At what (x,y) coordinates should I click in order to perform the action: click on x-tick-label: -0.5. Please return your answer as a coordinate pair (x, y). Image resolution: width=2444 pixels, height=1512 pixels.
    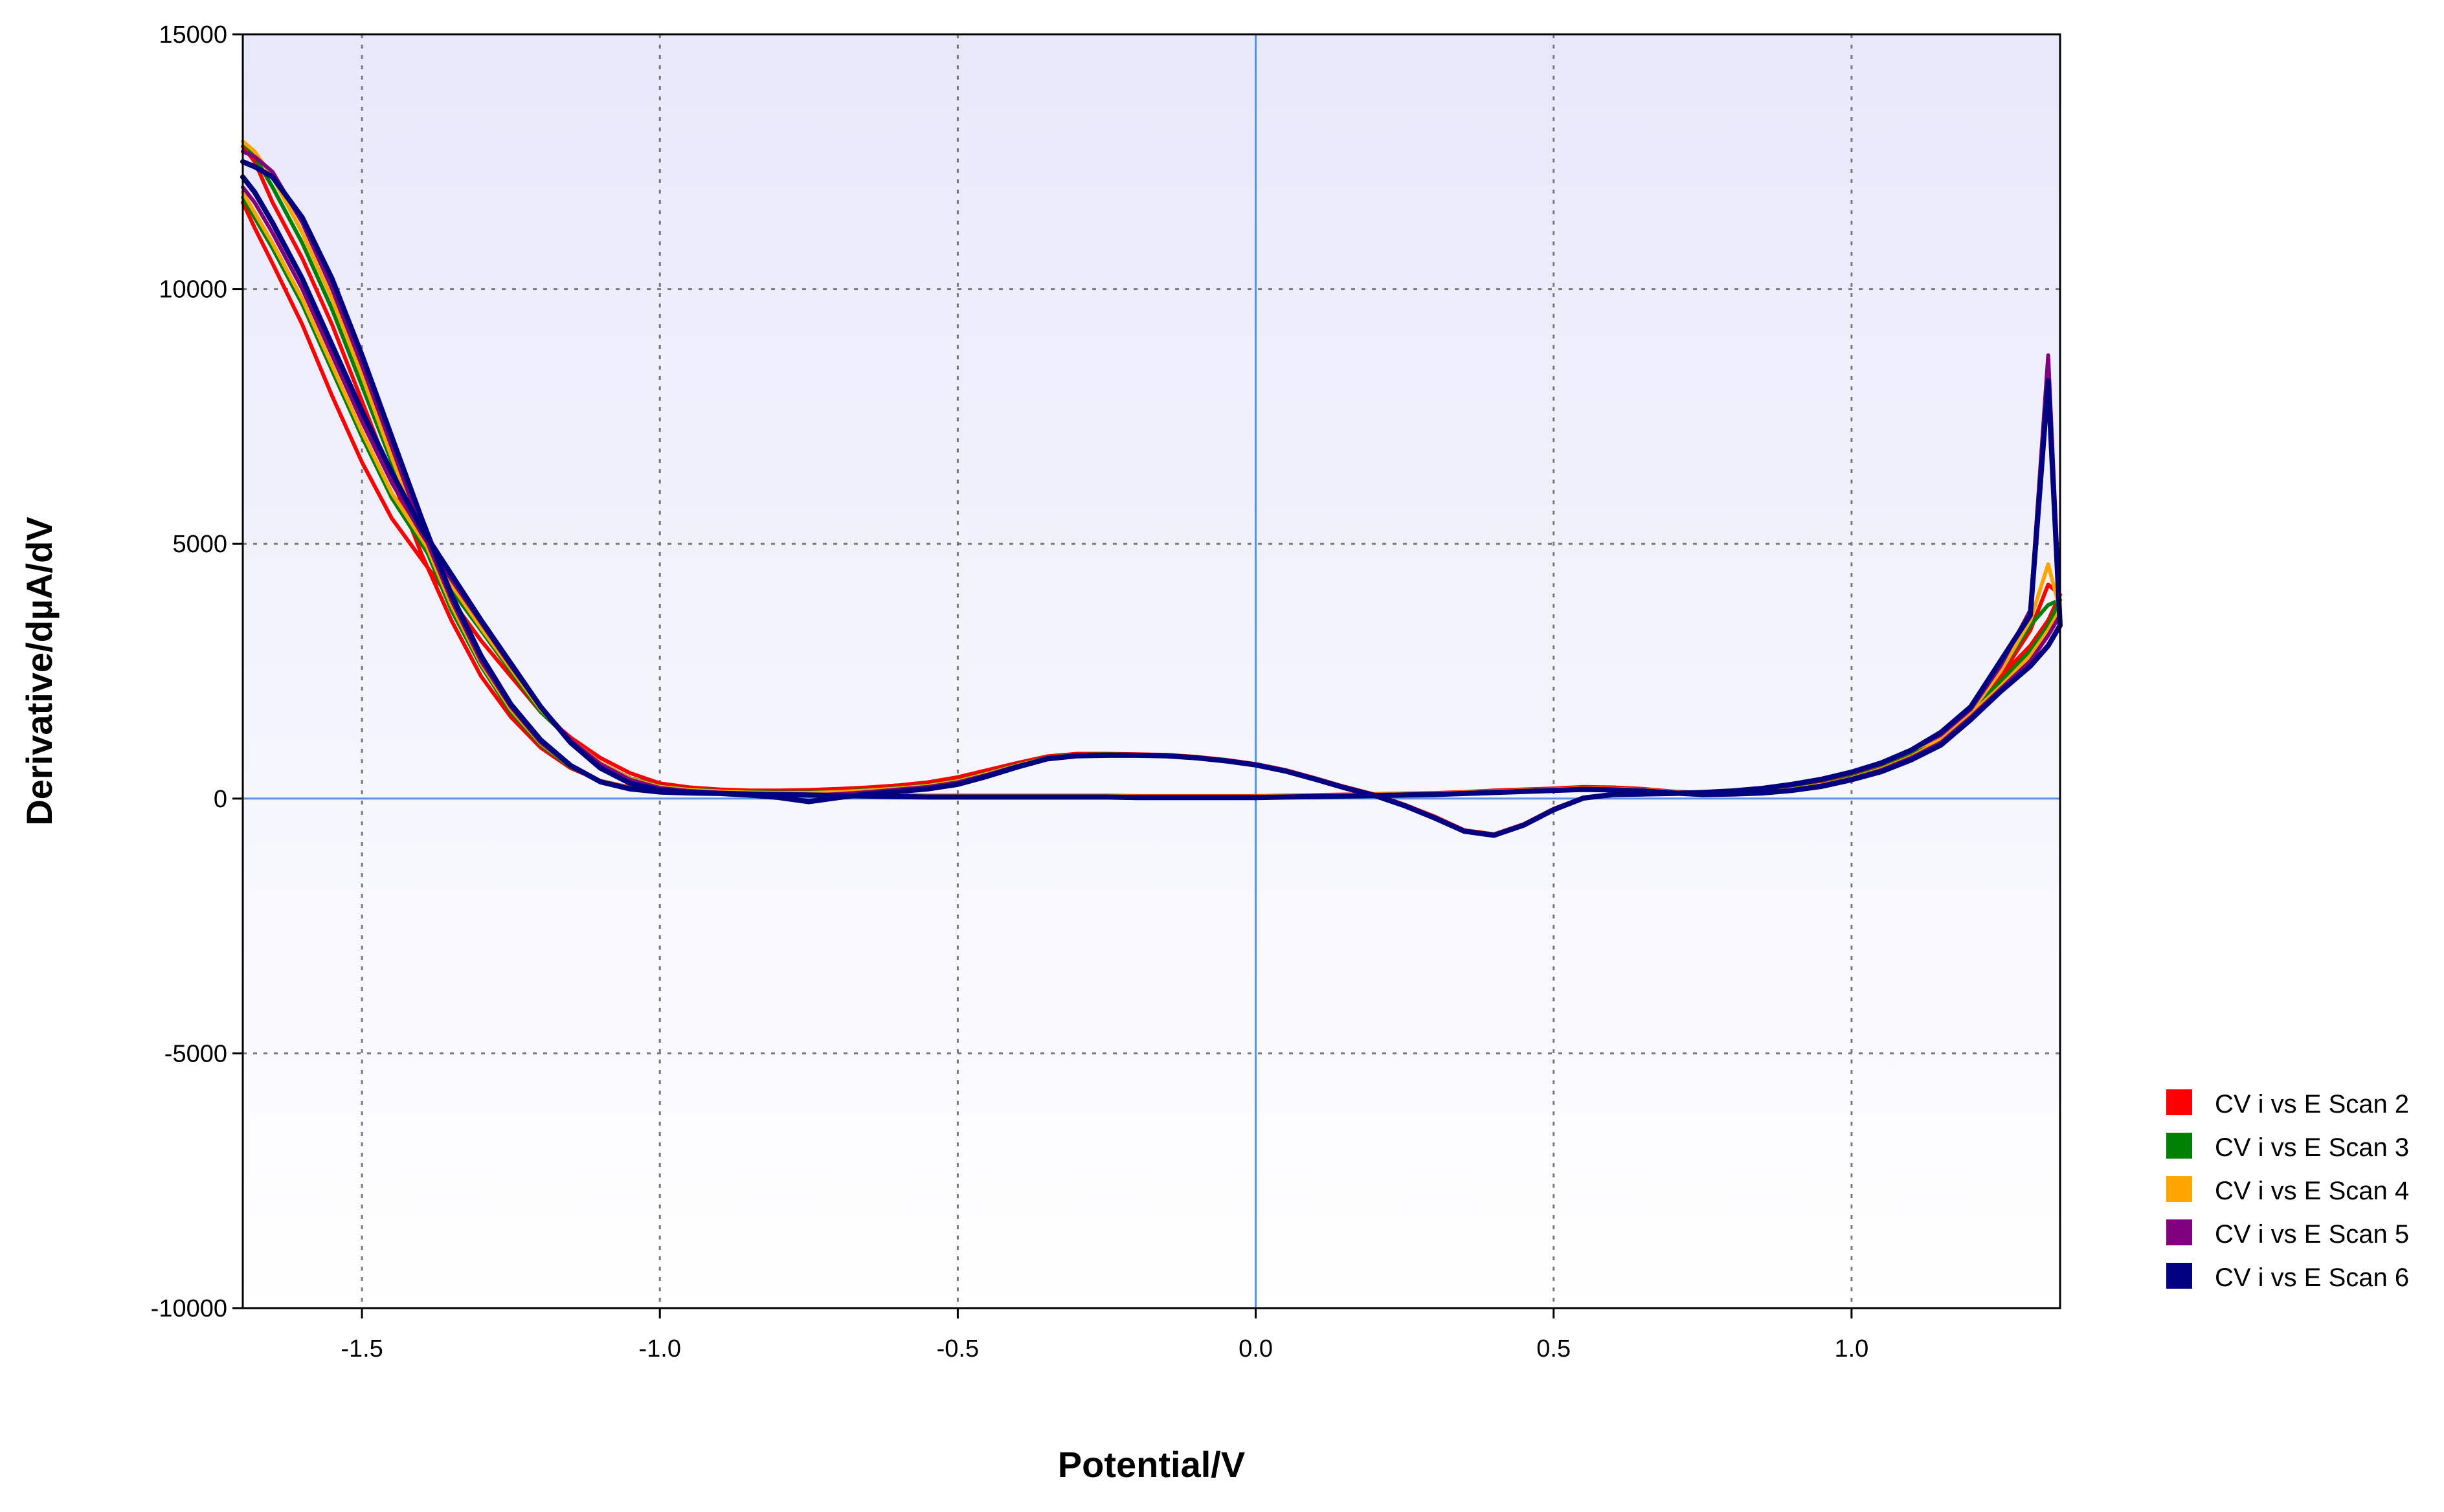
    Looking at the image, I should click on (958, 1348).